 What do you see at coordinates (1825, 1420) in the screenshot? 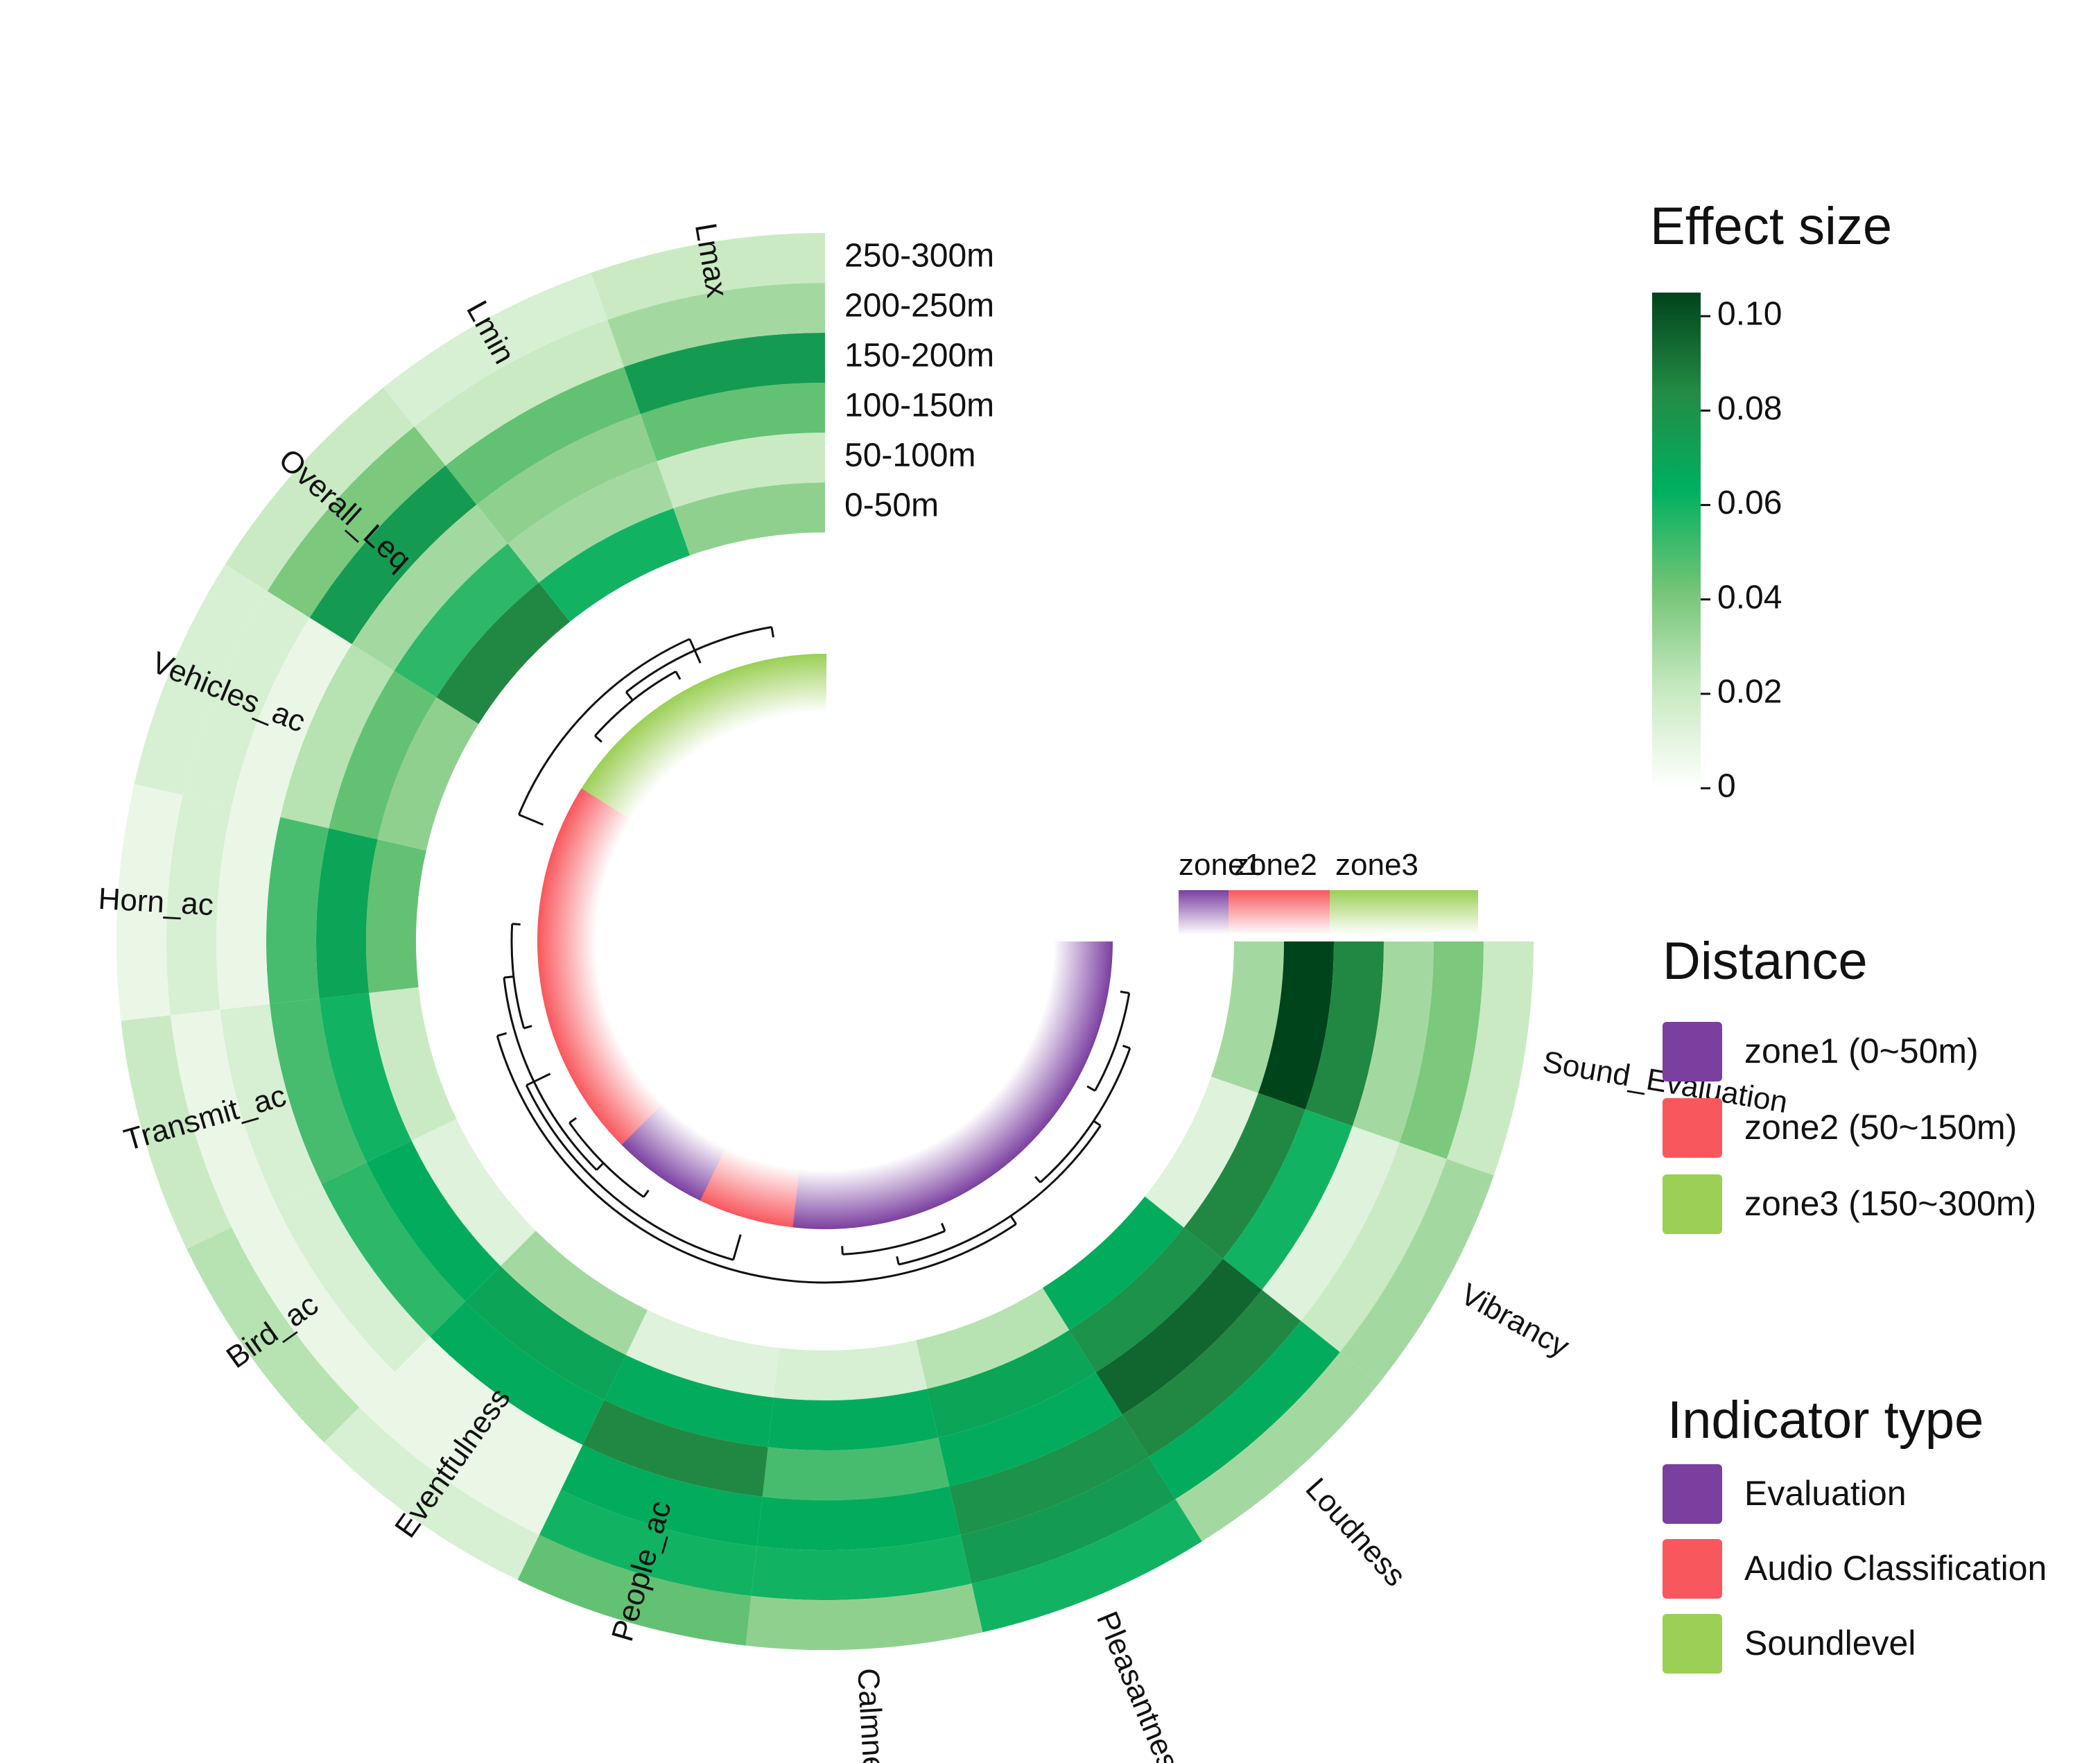
I see `indicator-type-legend-title: Indicator type` at bounding box center [1825, 1420].